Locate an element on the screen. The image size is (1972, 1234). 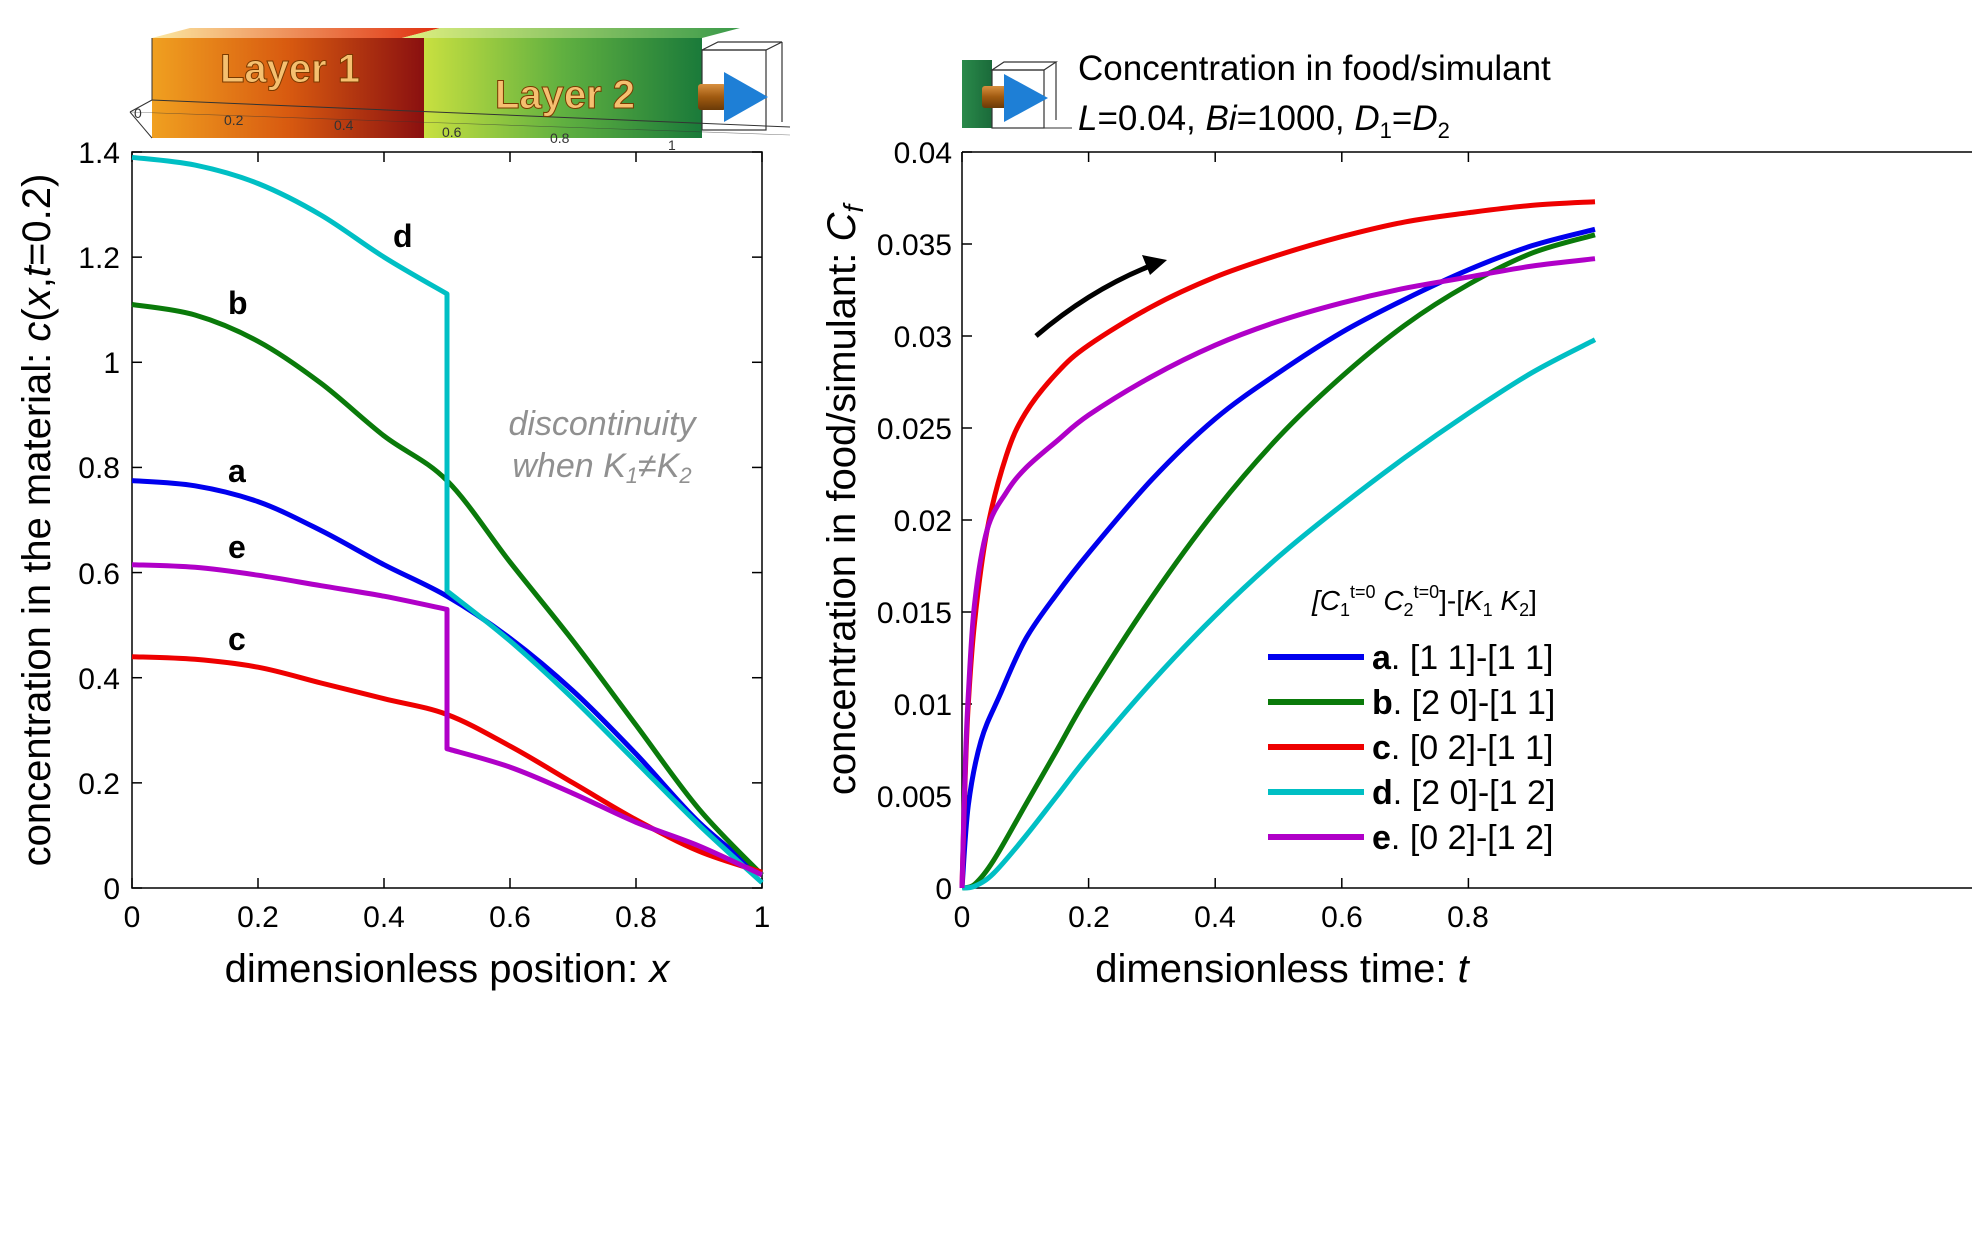
curve-label-e: e is located at coordinates (237, 547).